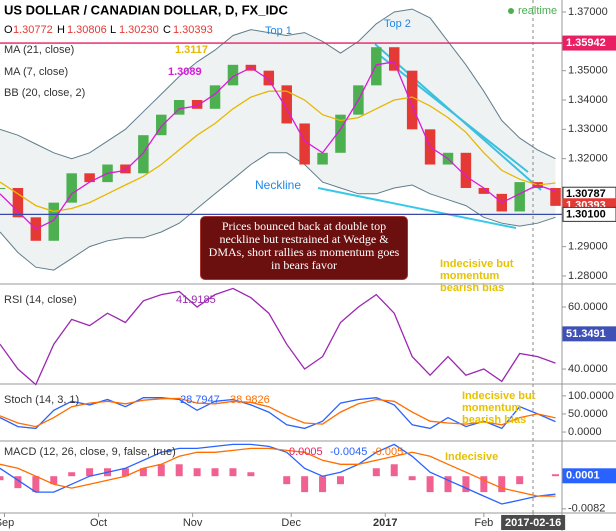 The height and width of the screenshot is (531, 616). Describe the element at coordinates (471, 457) in the screenshot. I see `annotation: Indecisive` at that location.